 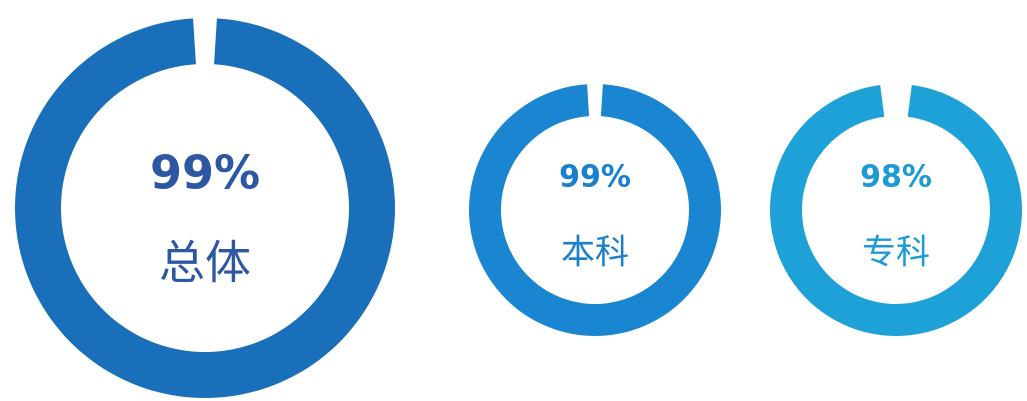 What do you see at coordinates (595, 177) in the screenshot?
I see `donut-value-label-2: 99%` at bounding box center [595, 177].